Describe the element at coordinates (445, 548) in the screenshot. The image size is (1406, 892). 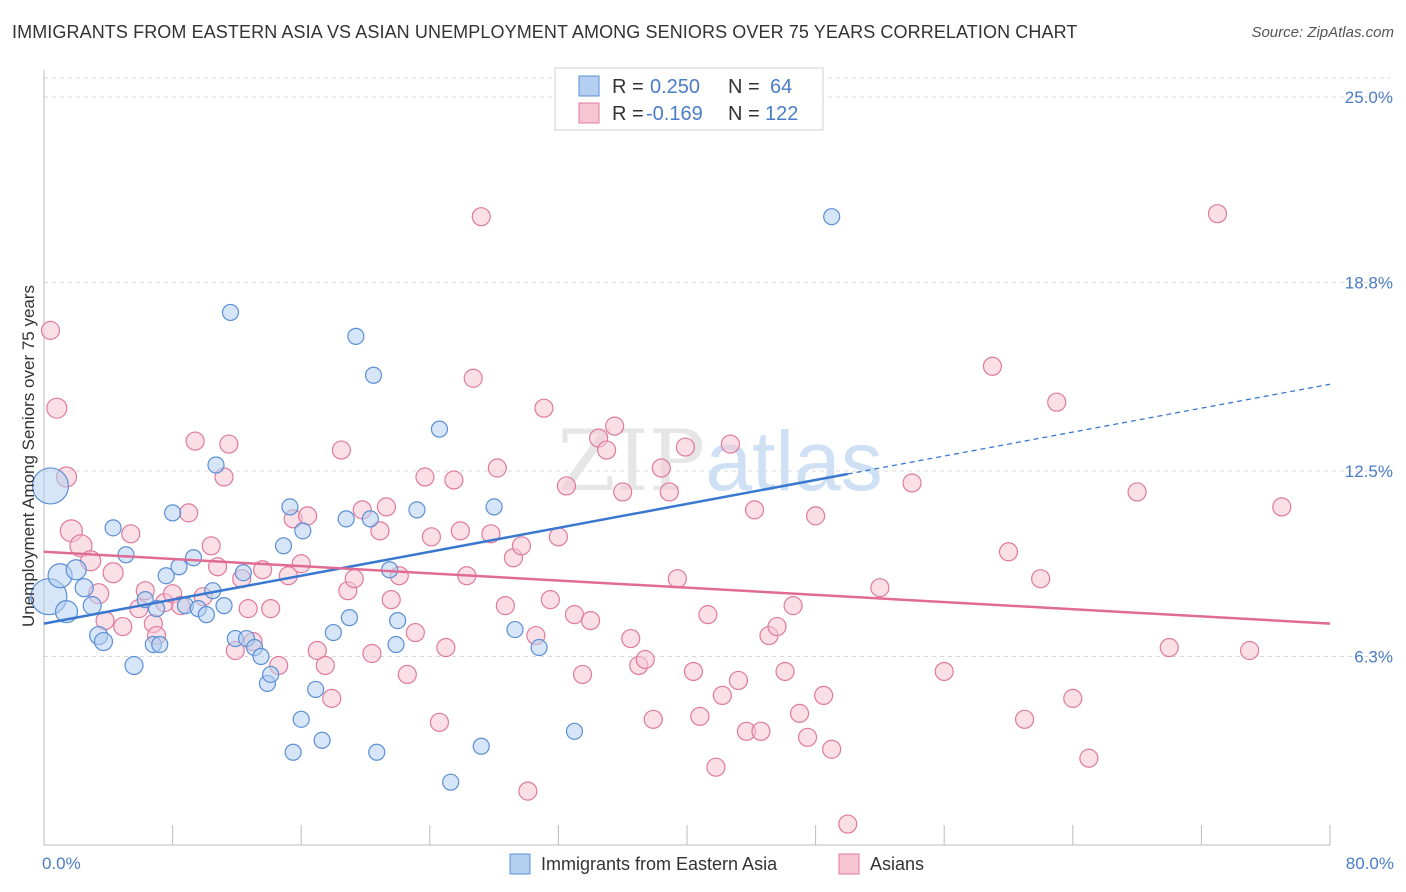
I see `immigrants-trend-line` at that location.